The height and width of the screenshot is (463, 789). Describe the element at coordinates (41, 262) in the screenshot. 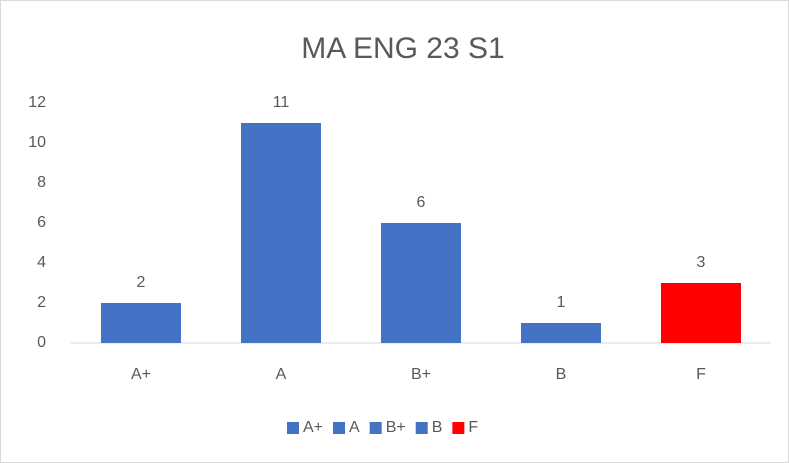

I see `y-tick-label: 4` at that location.